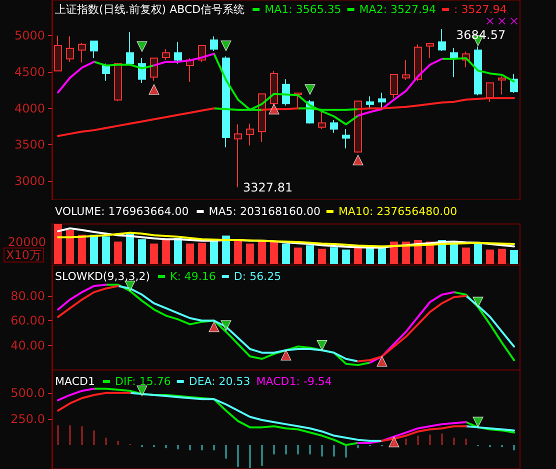 The height and width of the screenshot is (469, 556). Describe the element at coordinates (150, 9) in the screenshot. I see `chart-title: 上证指数(日线.前复权) ABCD信号系统` at that location.